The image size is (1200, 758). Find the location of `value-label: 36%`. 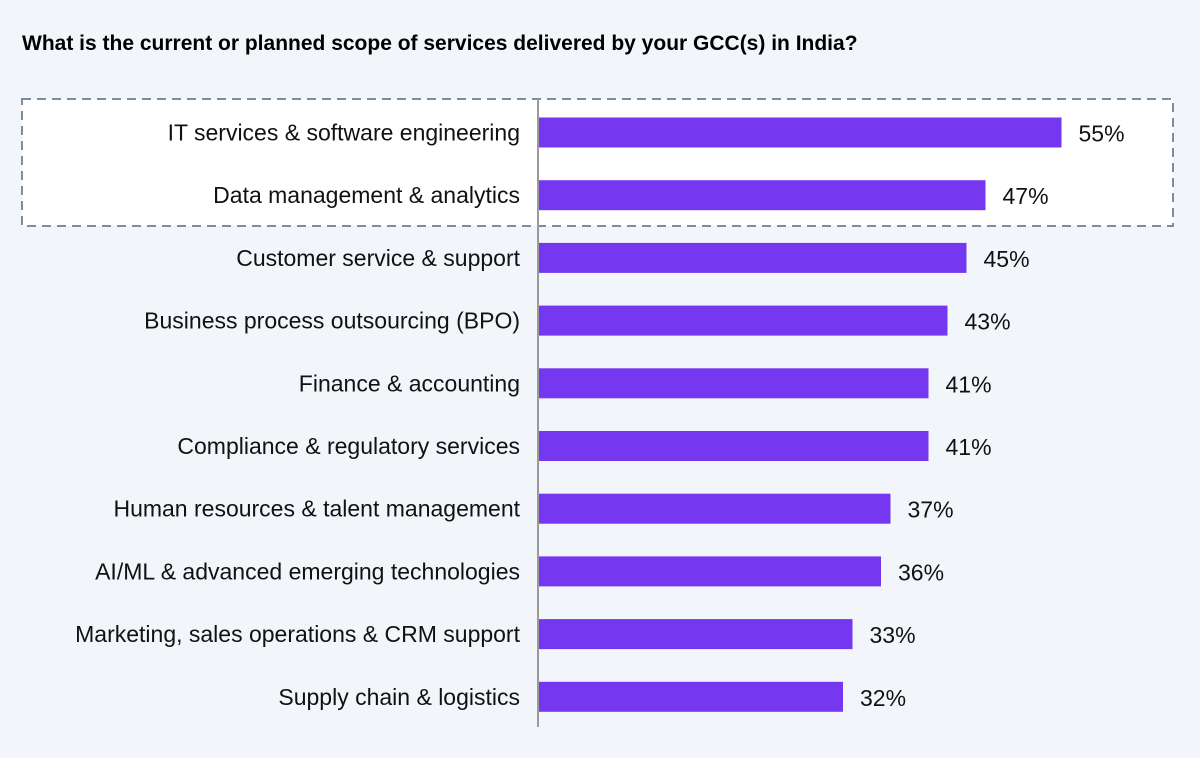

value-label: 36% is located at coordinates (921, 572).